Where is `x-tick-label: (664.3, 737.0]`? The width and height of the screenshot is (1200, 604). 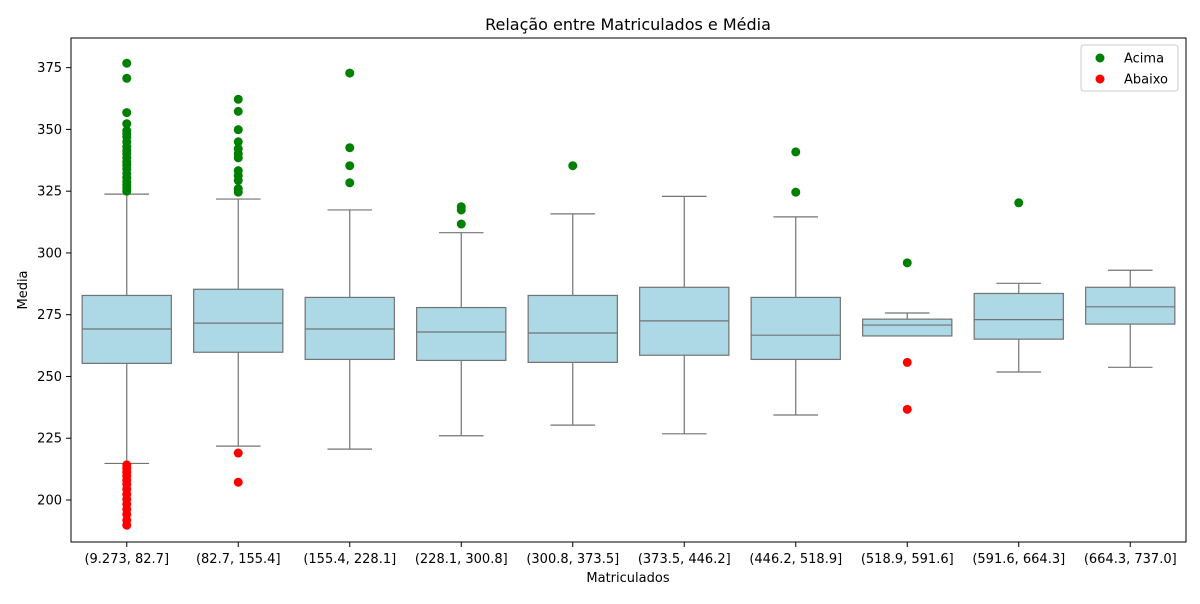
x-tick-label: (664.3, 737.0] is located at coordinates (1130, 559).